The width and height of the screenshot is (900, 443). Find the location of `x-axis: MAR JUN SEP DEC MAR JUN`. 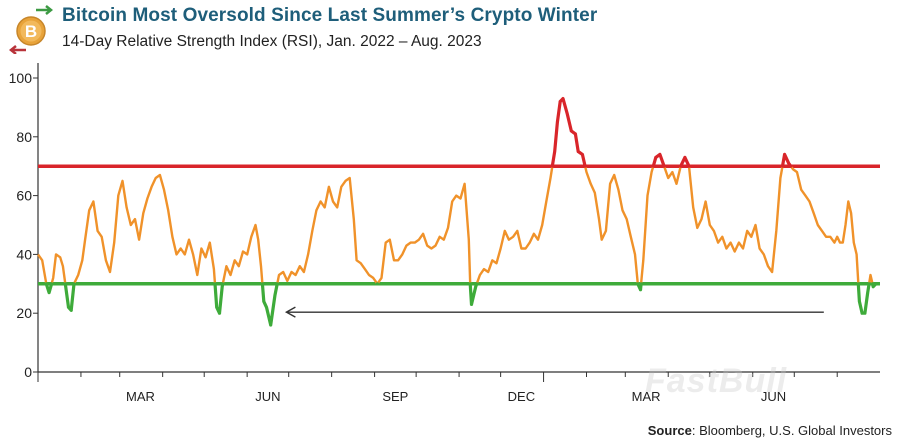

x-axis: MAR JUN SEP DEC MAR JUN is located at coordinates (458, 387).